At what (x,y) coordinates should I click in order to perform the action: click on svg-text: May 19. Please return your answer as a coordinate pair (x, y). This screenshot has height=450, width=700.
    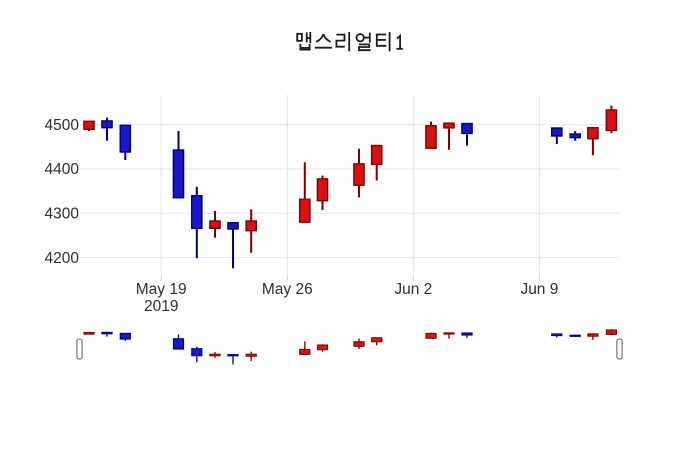
    Looking at the image, I should click on (161, 289).